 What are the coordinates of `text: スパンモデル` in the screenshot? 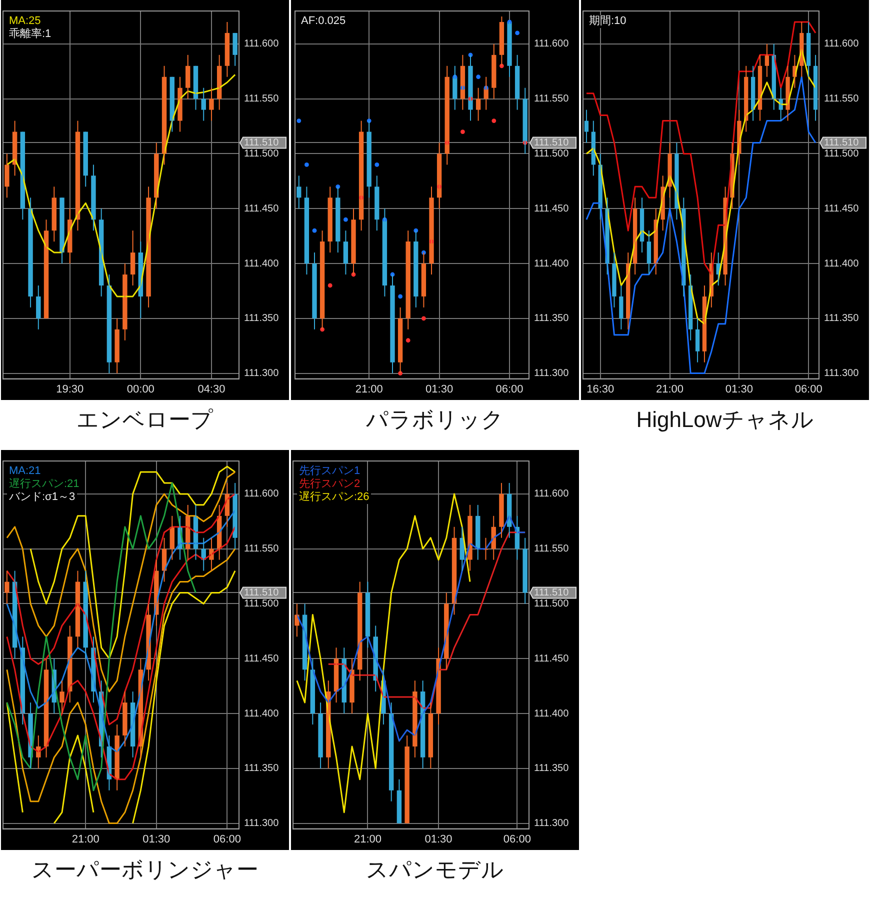 It's located at (435, 870).